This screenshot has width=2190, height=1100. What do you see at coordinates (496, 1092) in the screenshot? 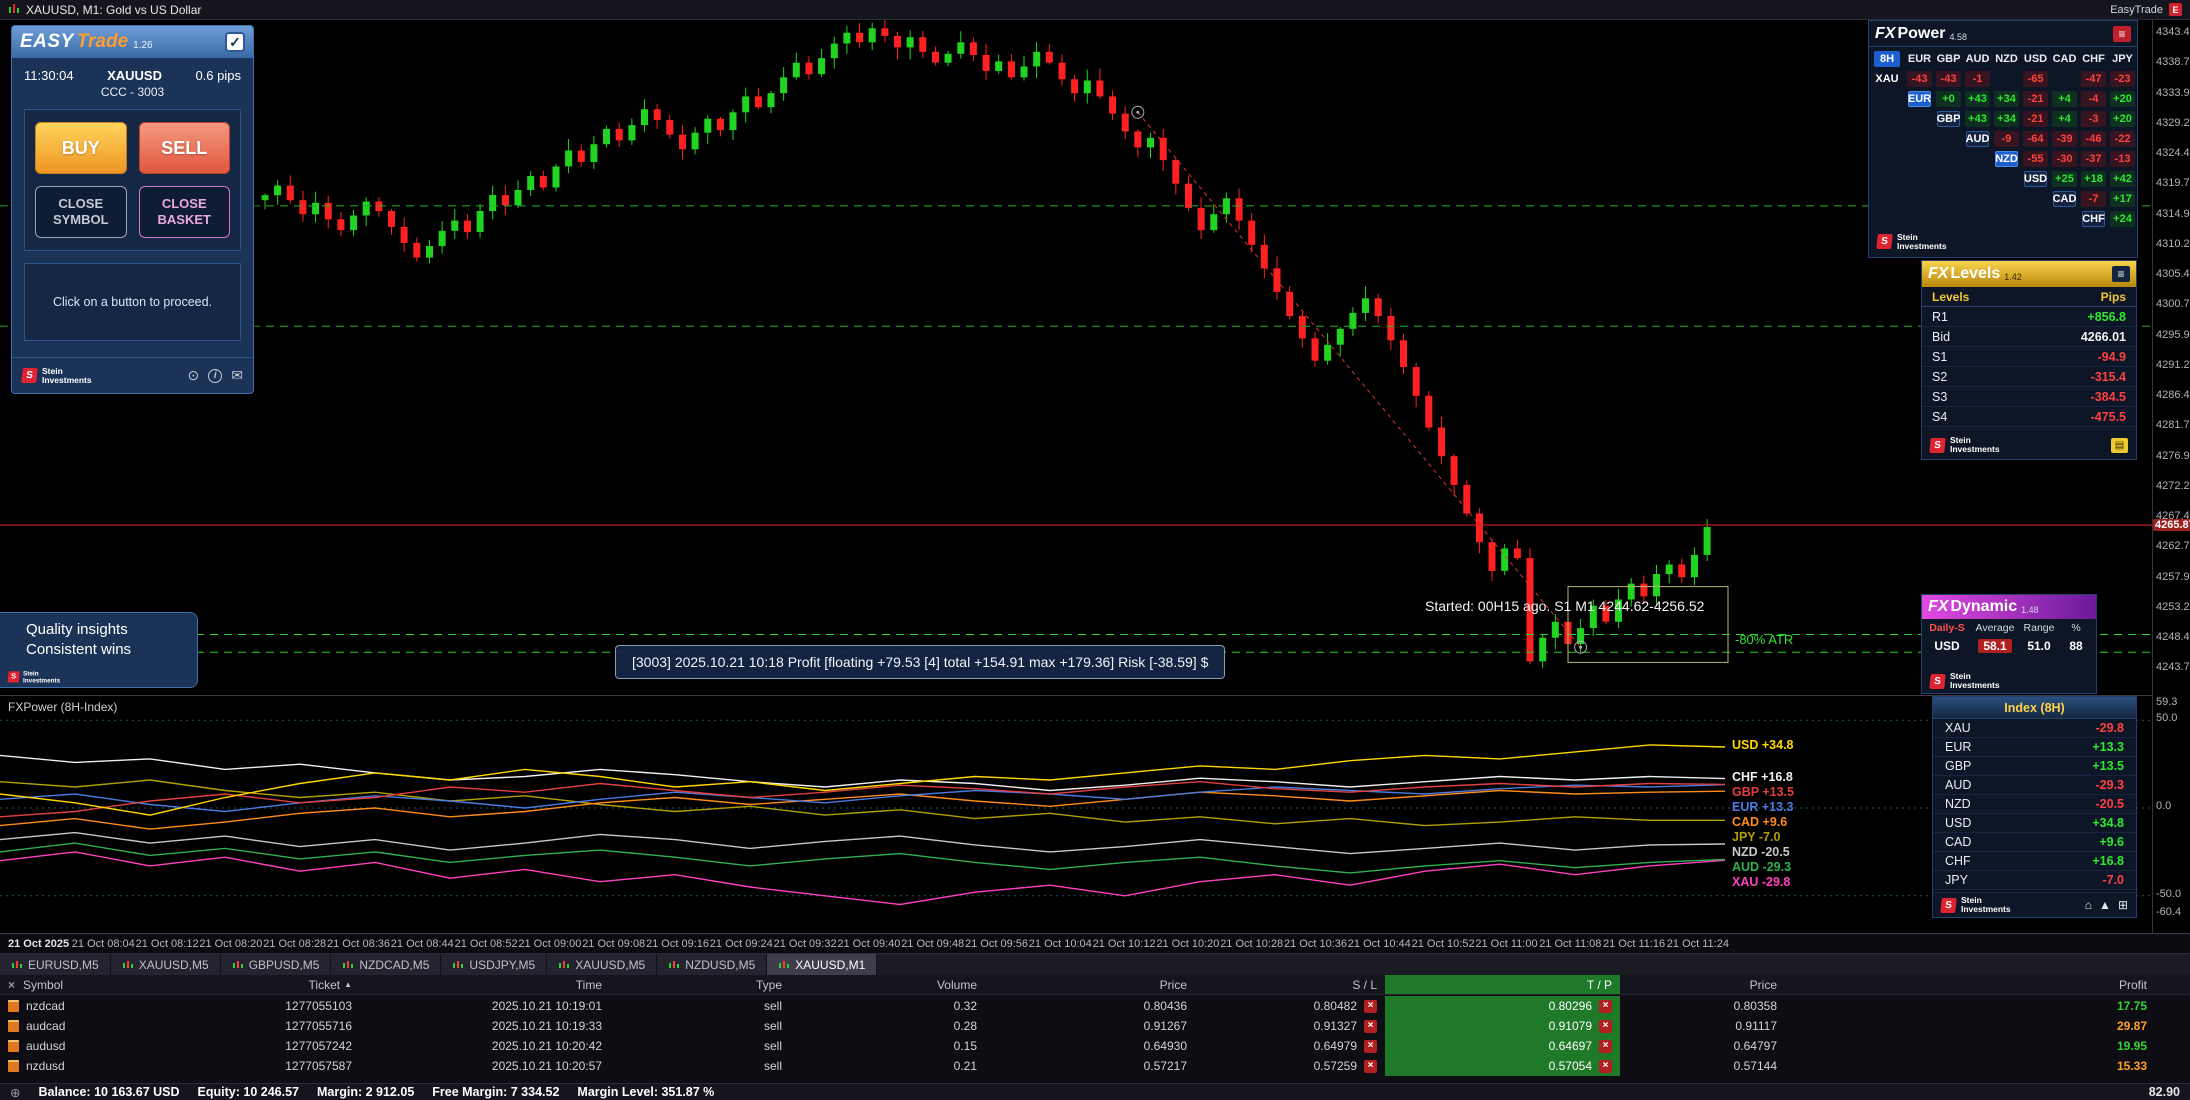
I see `status-free-margin: Free Margin: 7 334.52` at bounding box center [496, 1092].